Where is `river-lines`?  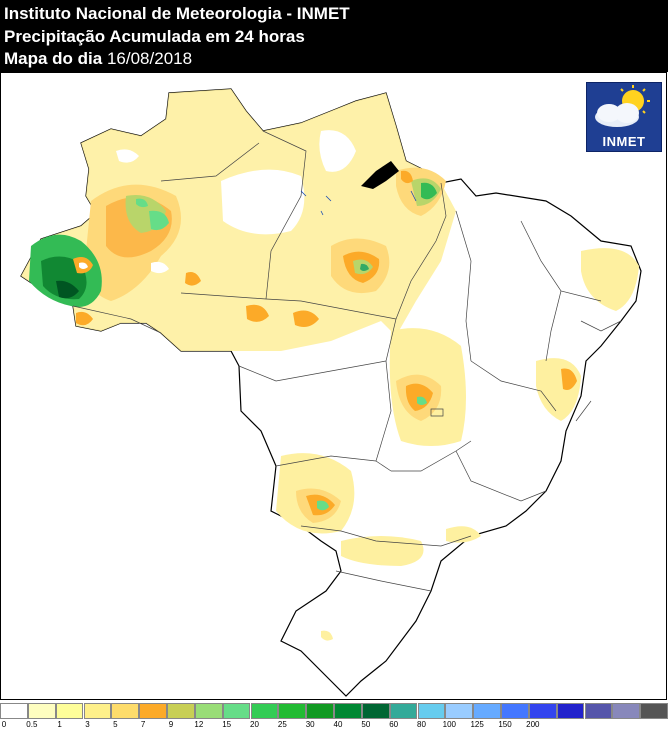 river-lines is located at coordinates (358, 203).